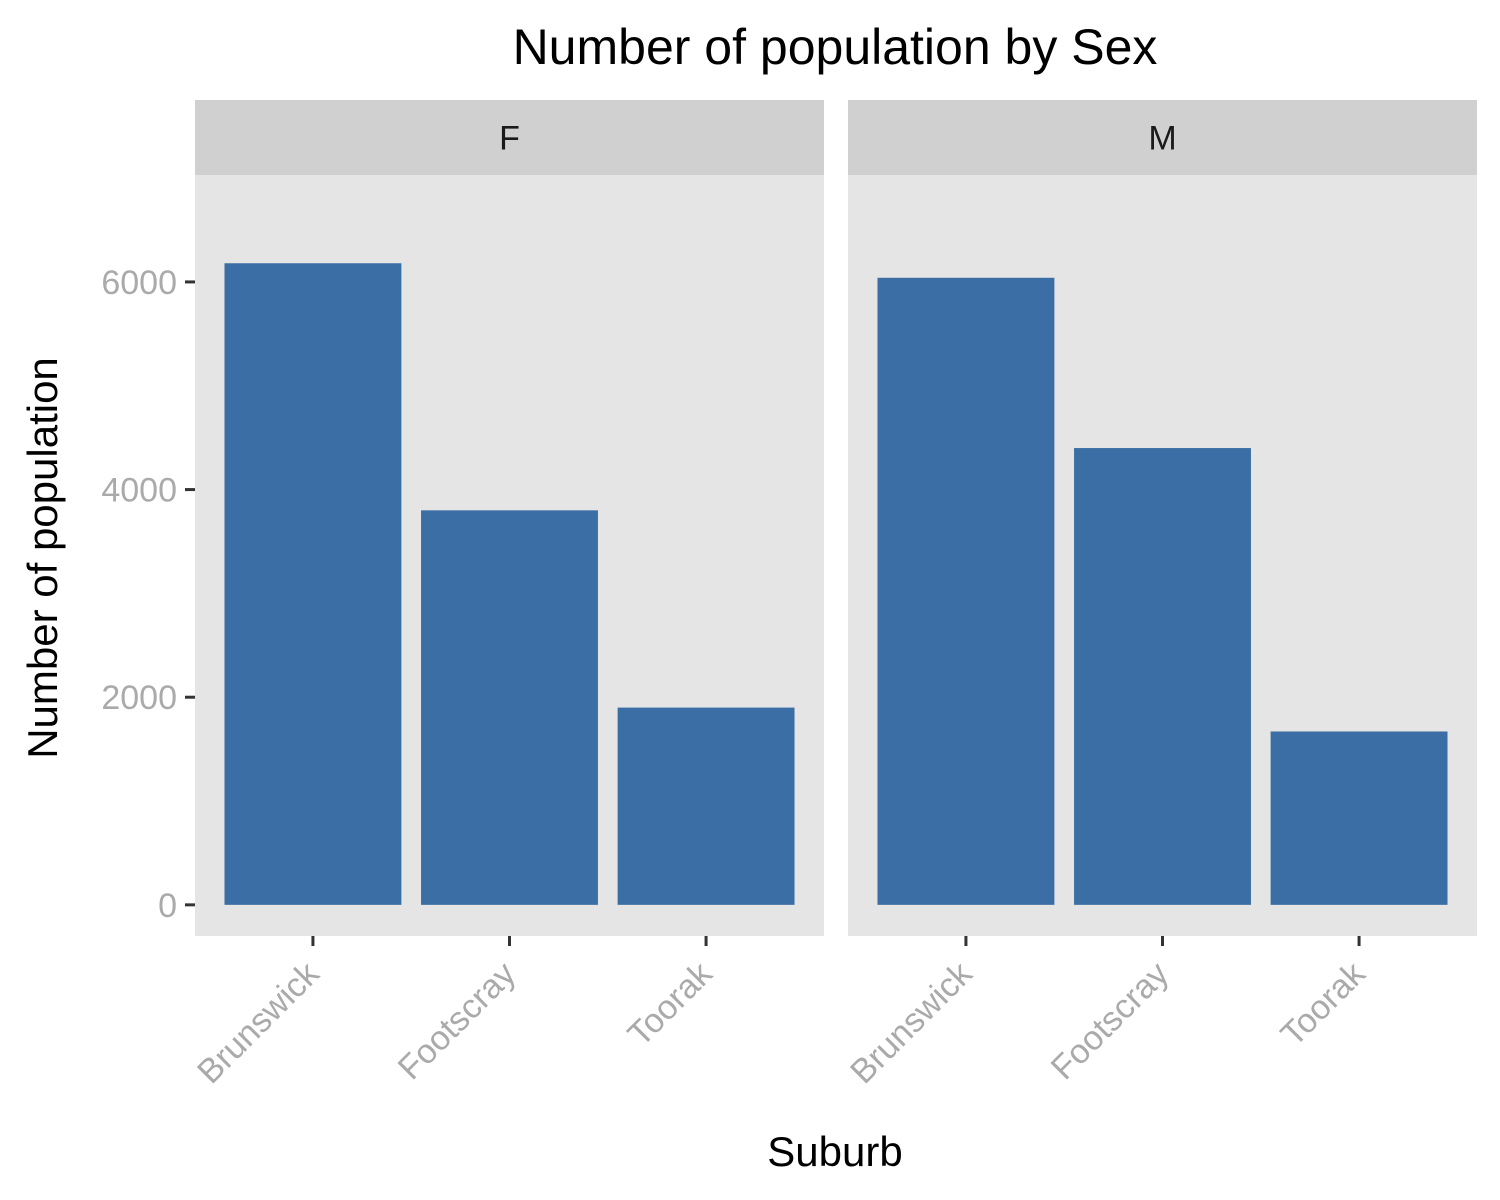 The height and width of the screenshot is (1200, 1500). What do you see at coordinates (139, 283) in the screenshot?
I see `y-tick-label: 6000` at bounding box center [139, 283].